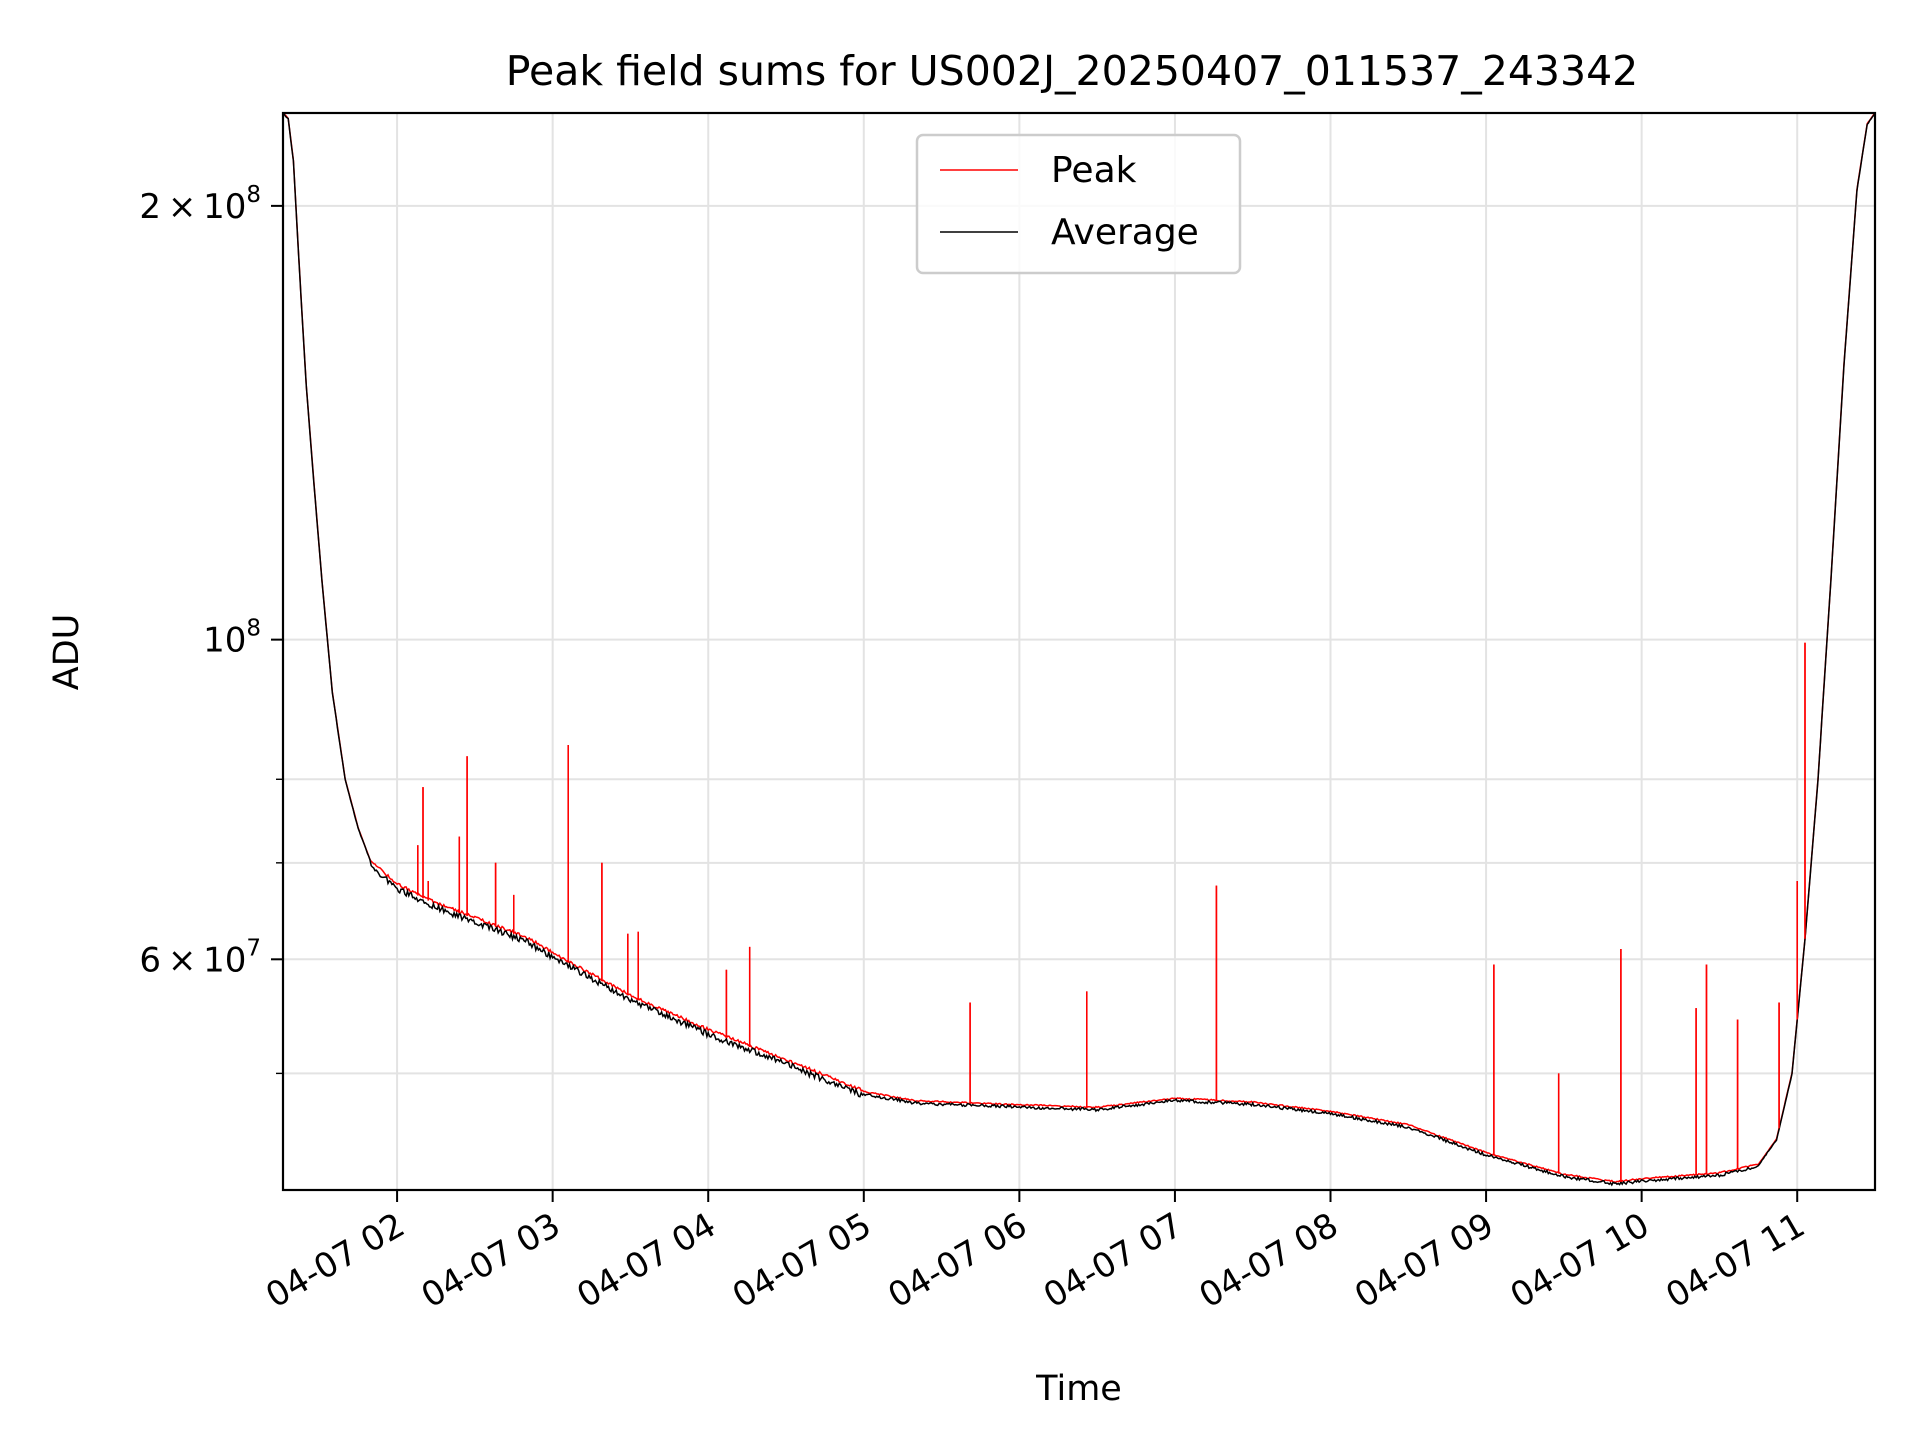 The height and width of the screenshot is (1440, 1920). What do you see at coordinates (67, 652) in the screenshot?
I see `y-axis-label: ADU` at bounding box center [67, 652].